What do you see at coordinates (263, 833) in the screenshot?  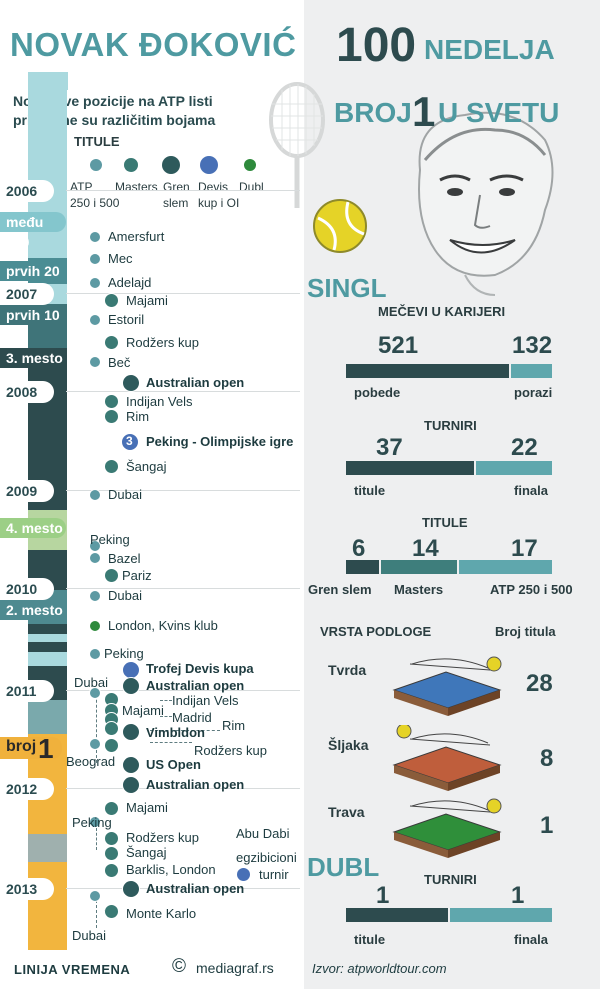 I see `event-label: Abu Dabi` at bounding box center [263, 833].